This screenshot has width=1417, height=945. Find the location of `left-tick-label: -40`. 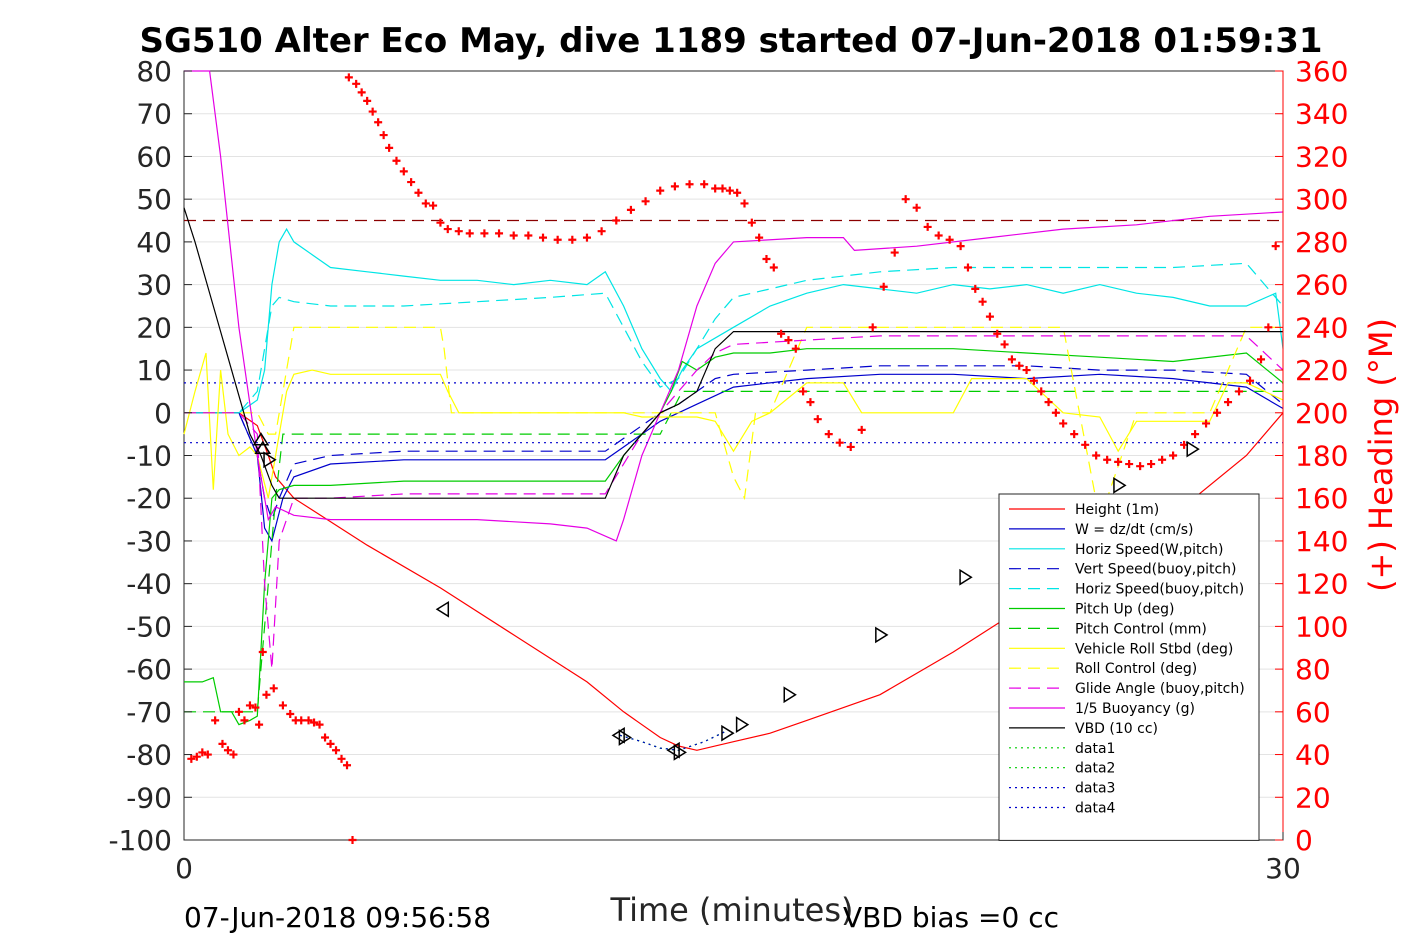

left-tick-label: -40 is located at coordinates (149, 584).